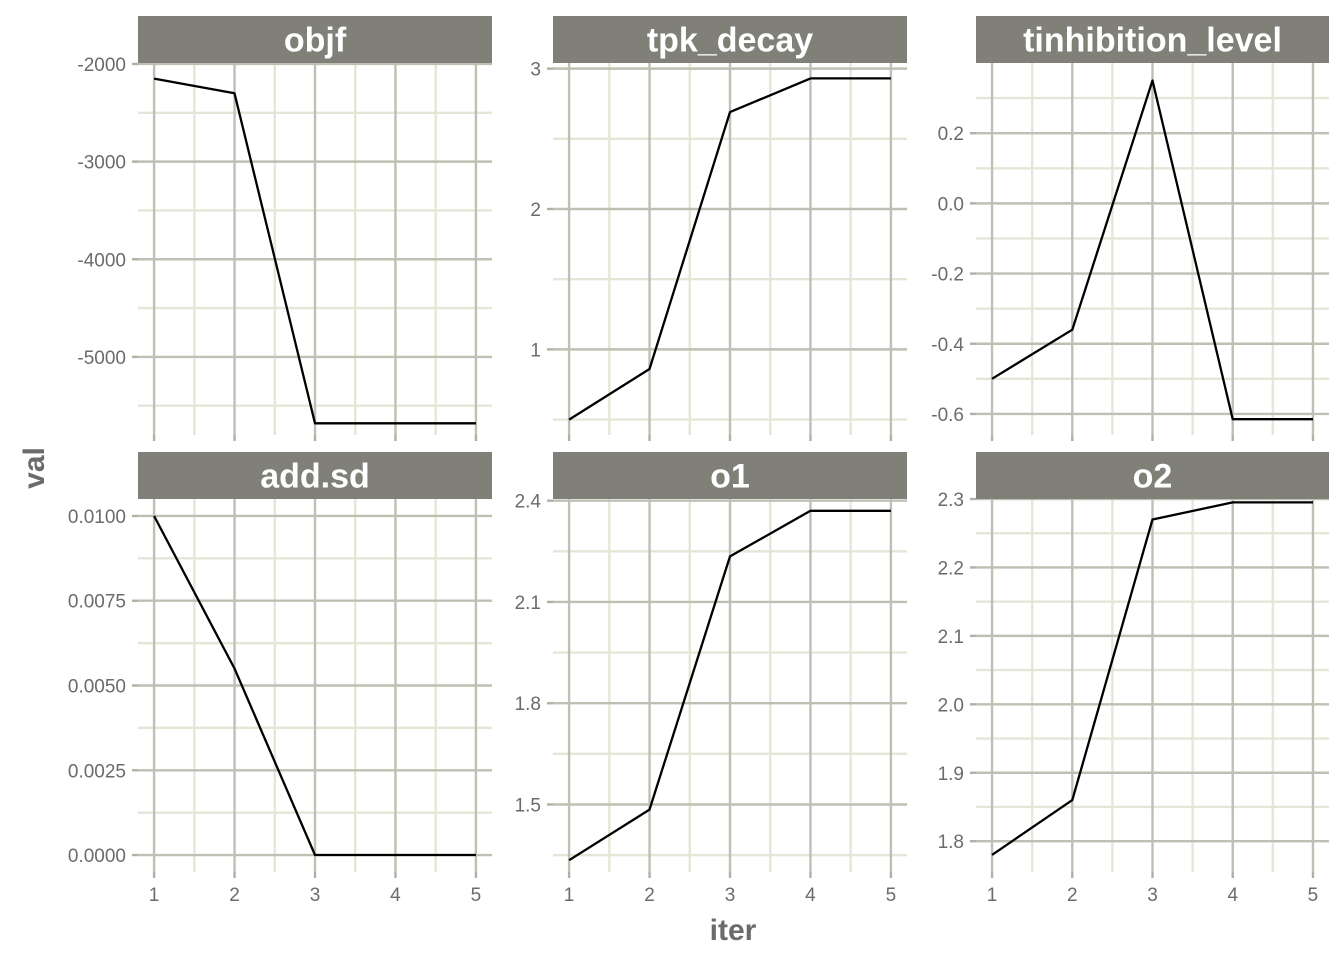 This screenshot has width=1344, height=960. Describe the element at coordinates (97, 602) in the screenshot. I see `y-tick-label: 0.0075` at that location.